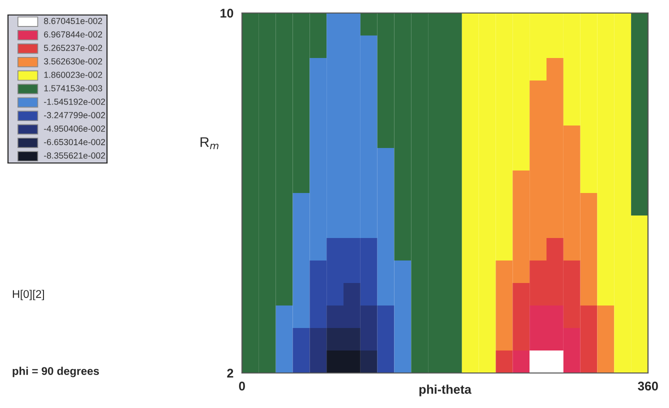 This screenshot has width=669, height=408. Describe the element at coordinates (227, 13) in the screenshot. I see `y-tick-label: 10` at that location.